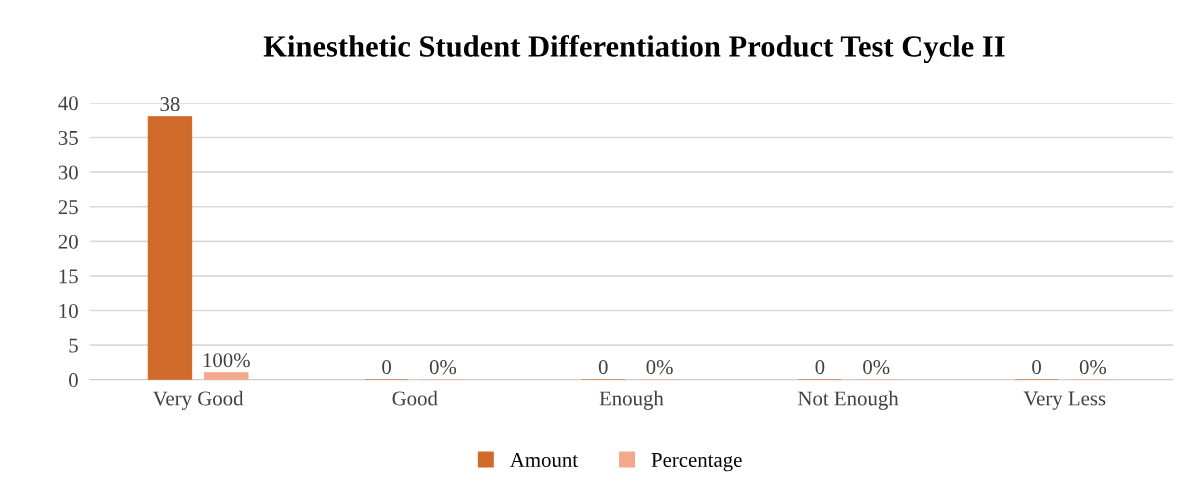 This screenshot has width=1197, height=490. I want to click on x-tick-label: Very Good, so click(198, 400).